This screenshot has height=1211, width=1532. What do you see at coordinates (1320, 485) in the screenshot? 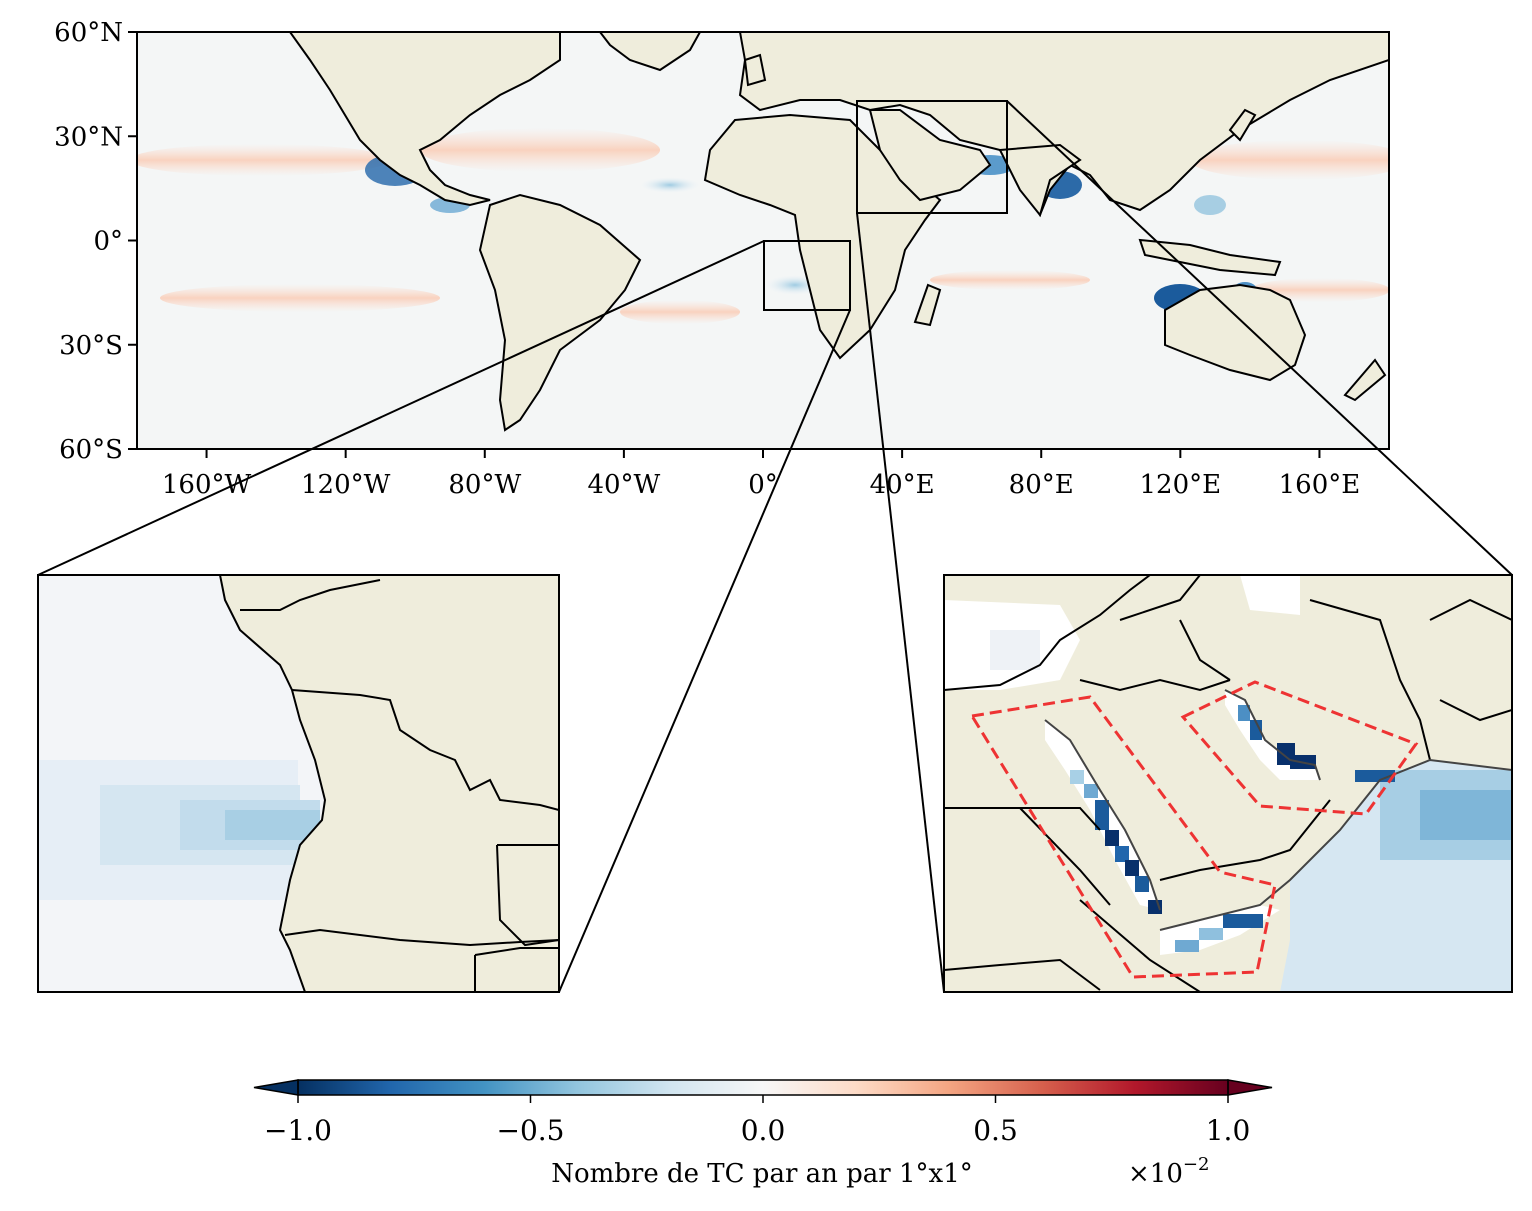
I see `lon-tick-label: 160°E` at bounding box center [1320, 485].